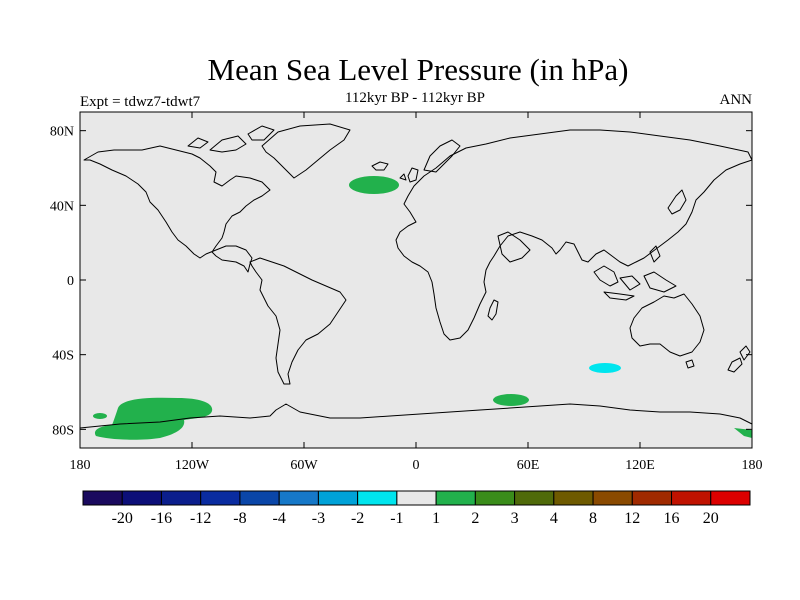 The image size is (800, 600). What do you see at coordinates (396, 518) in the screenshot?
I see `colorbar-label: -1` at bounding box center [396, 518].